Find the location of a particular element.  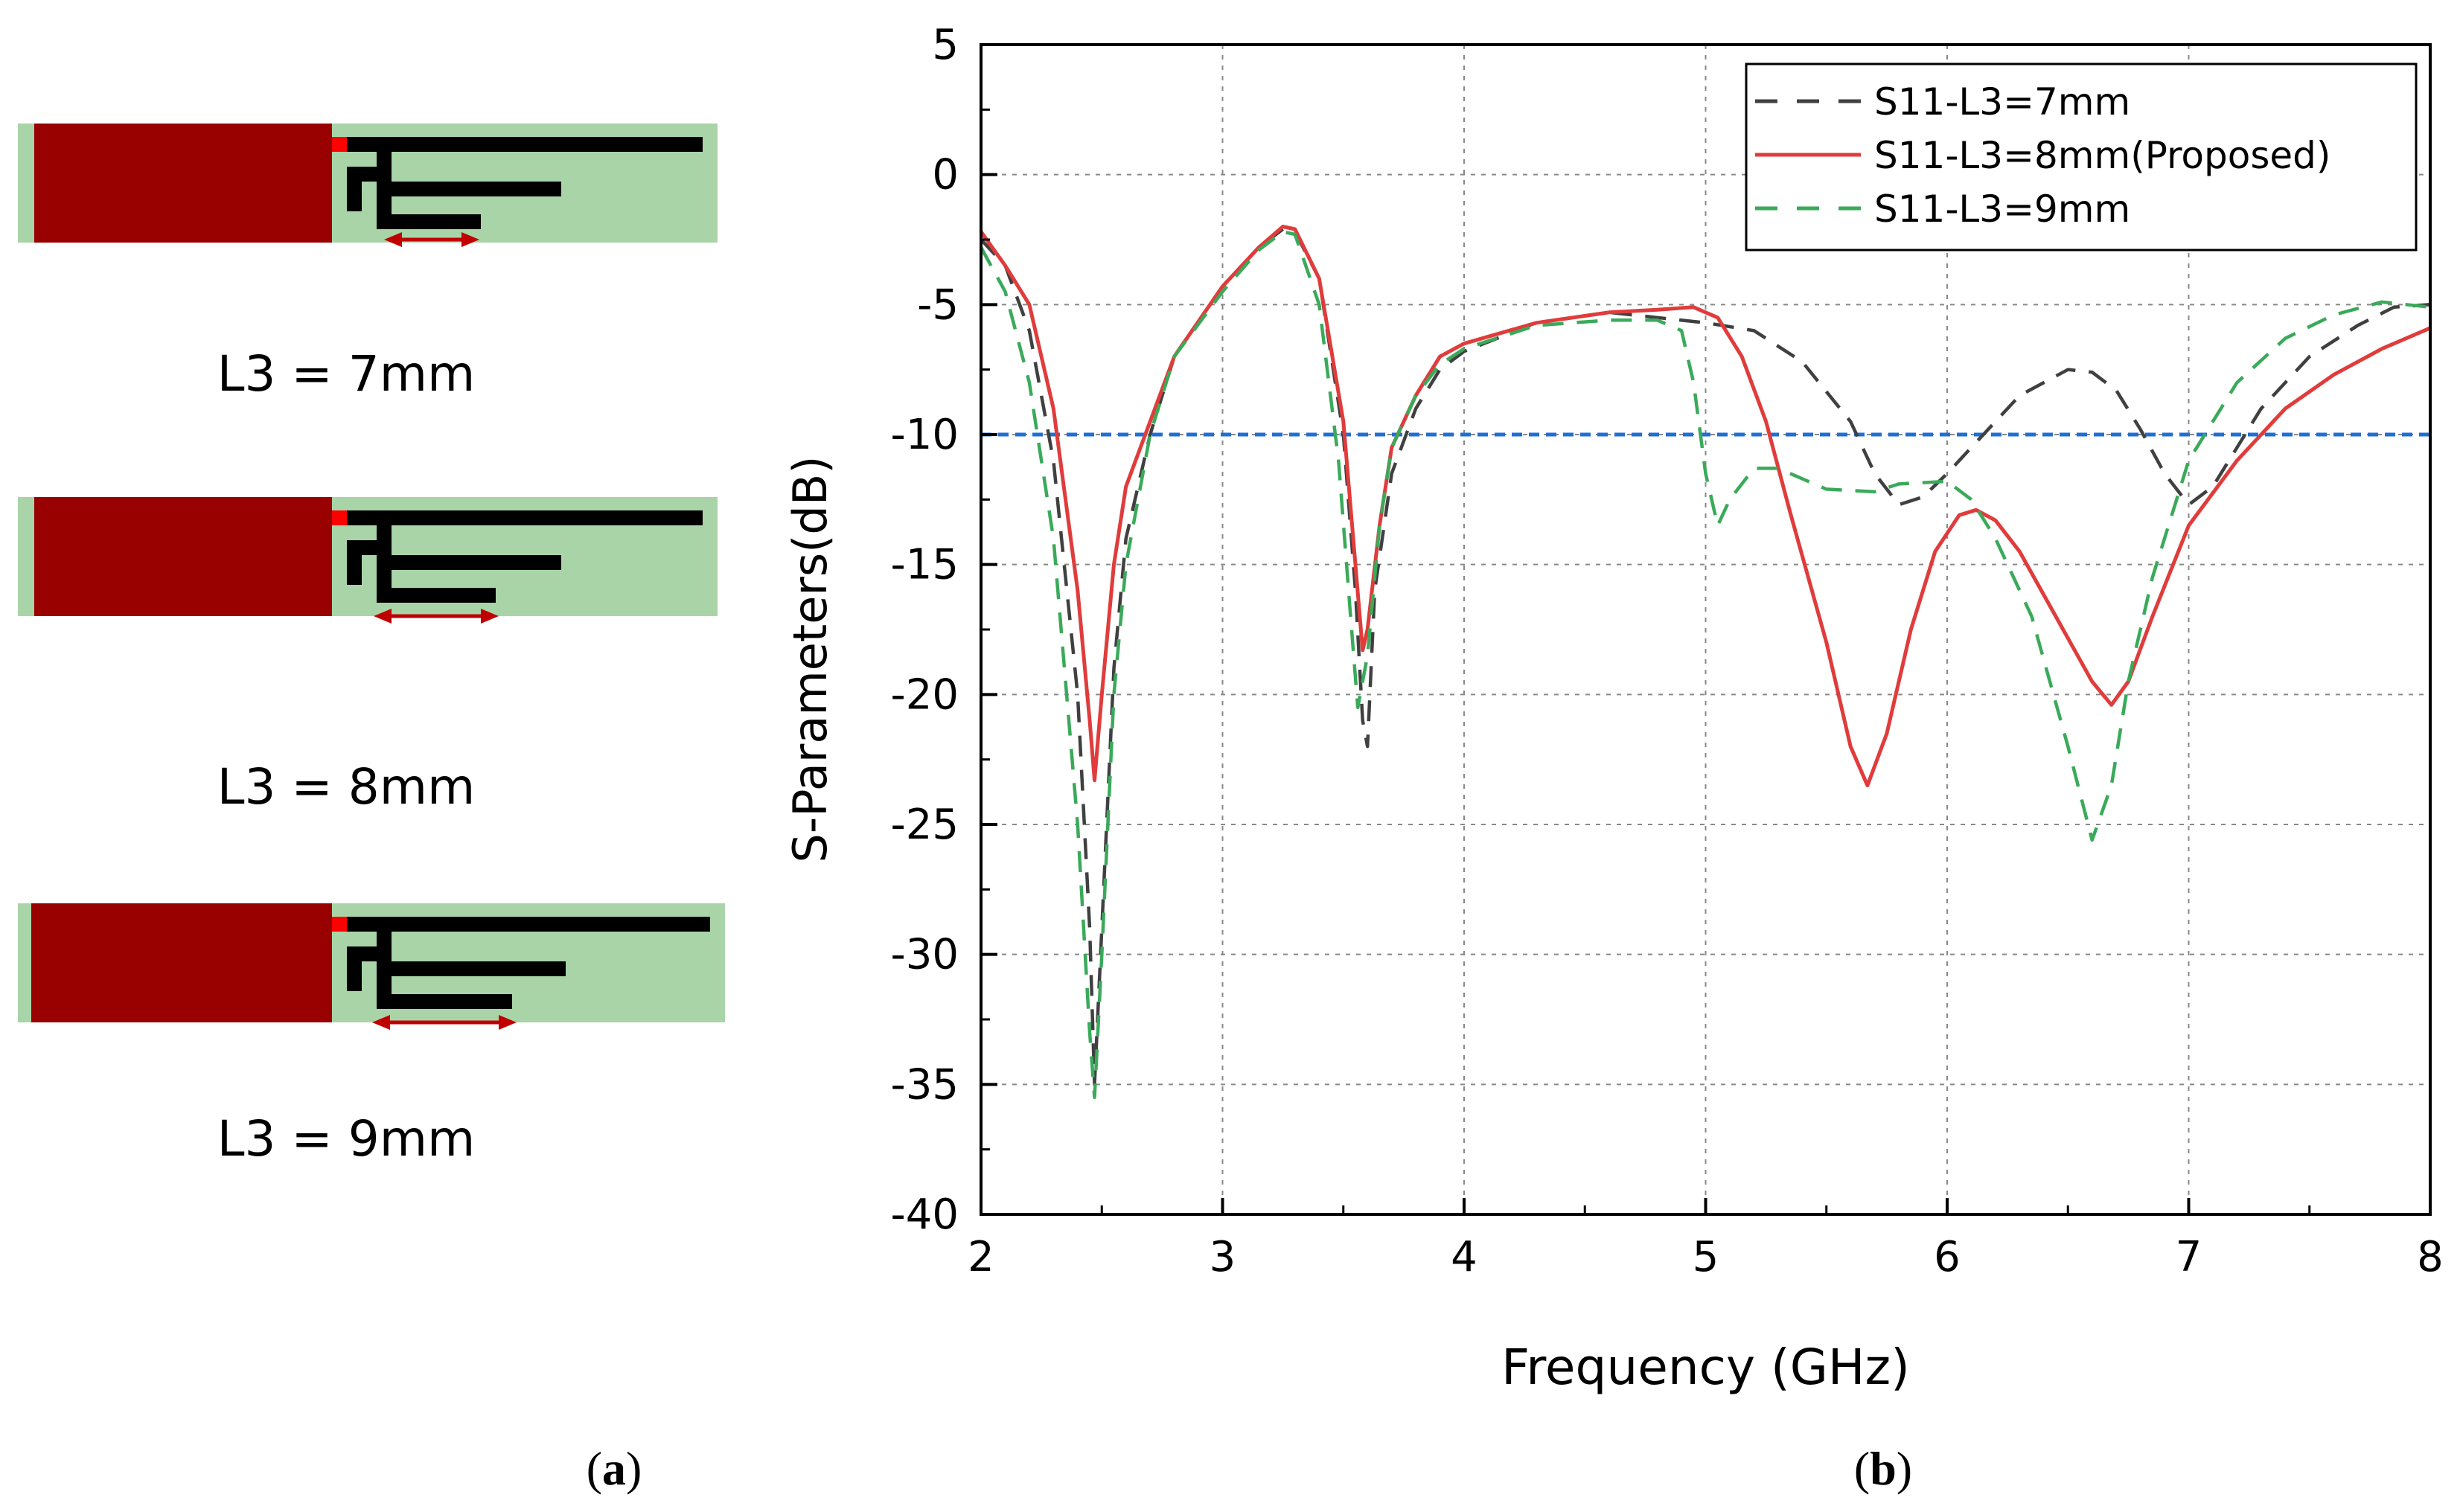

variant-label: L3 = 9mm is located at coordinates (346, 1138).